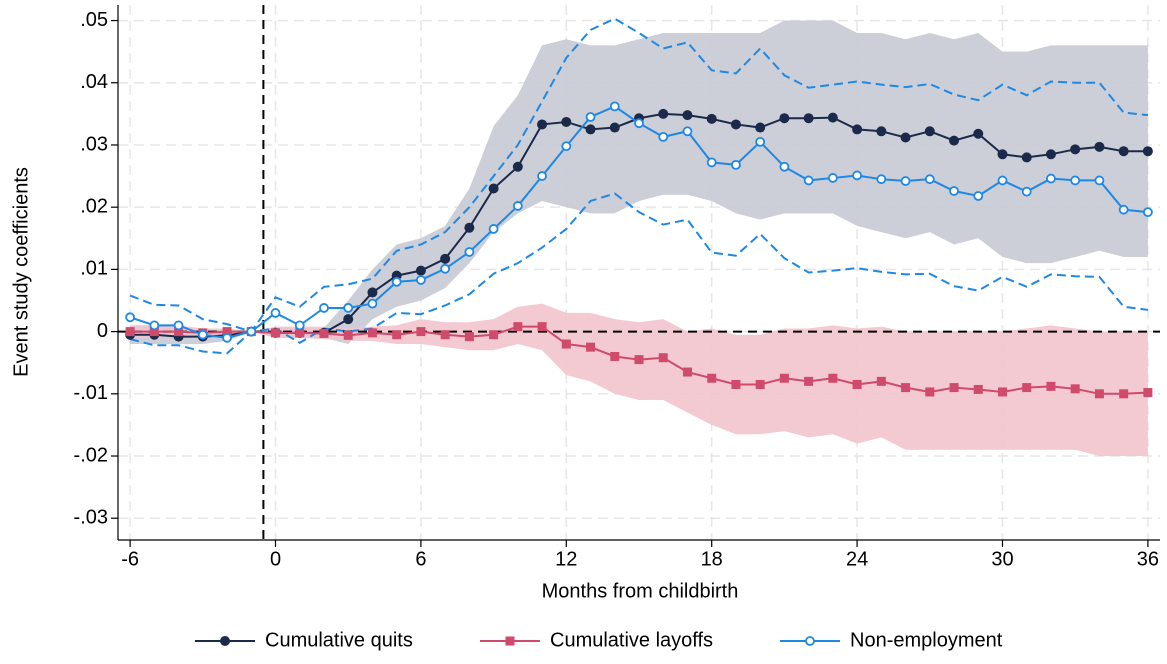 The image size is (1167, 664). Describe the element at coordinates (275, 559) in the screenshot. I see `x-tick-label: 0` at that location.